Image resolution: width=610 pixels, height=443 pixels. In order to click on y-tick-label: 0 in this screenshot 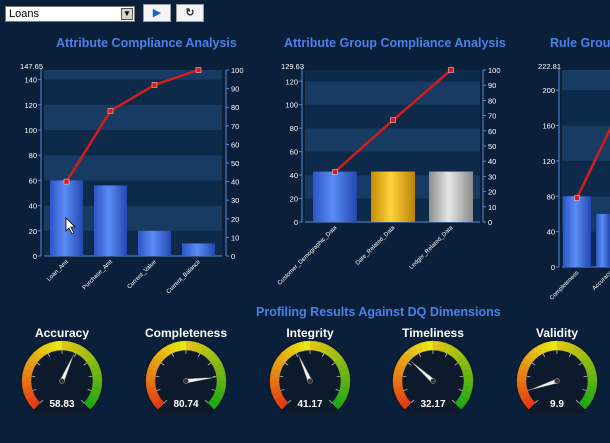, I will do `click(35, 256)`.